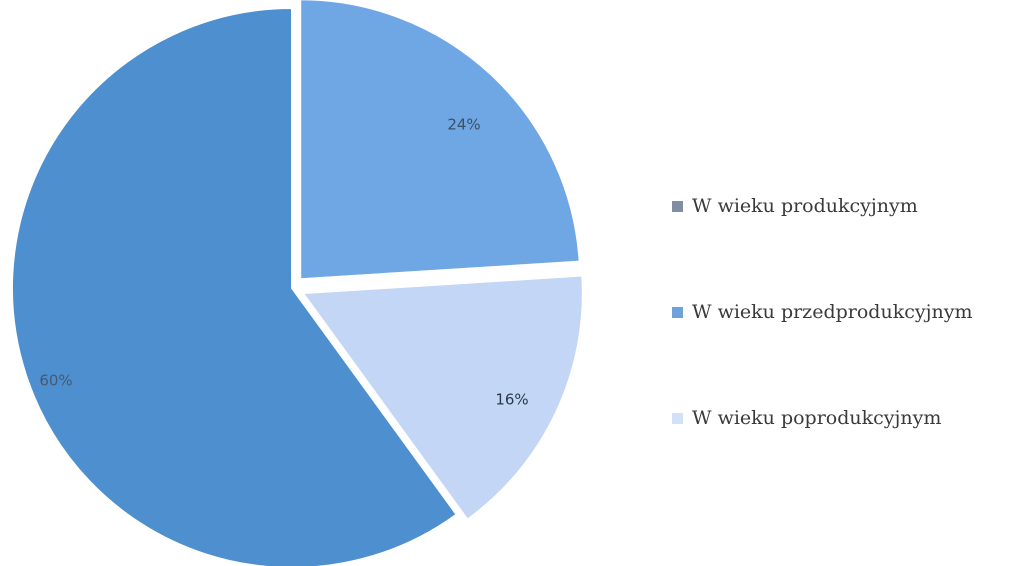  Describe the element at coordinates (832, 312) in the screenshot. I see `legend-label-przedprodukcyjnym: W wieku przedprodukcyjnym` at that location.